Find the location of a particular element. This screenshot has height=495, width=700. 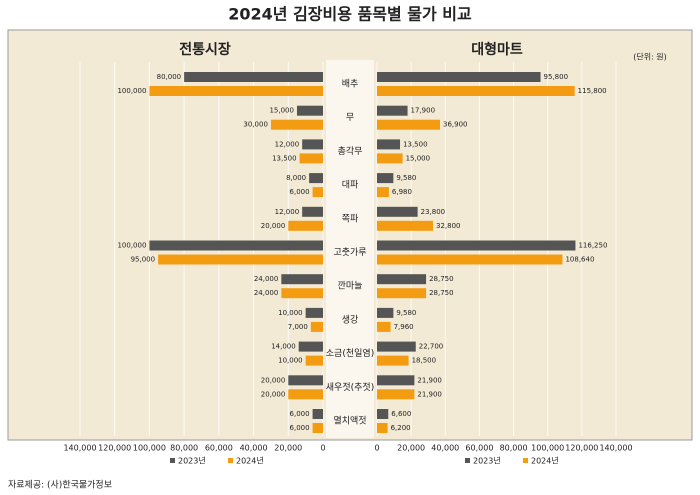

category-label: 대파 is located at coordinates (350, 185).